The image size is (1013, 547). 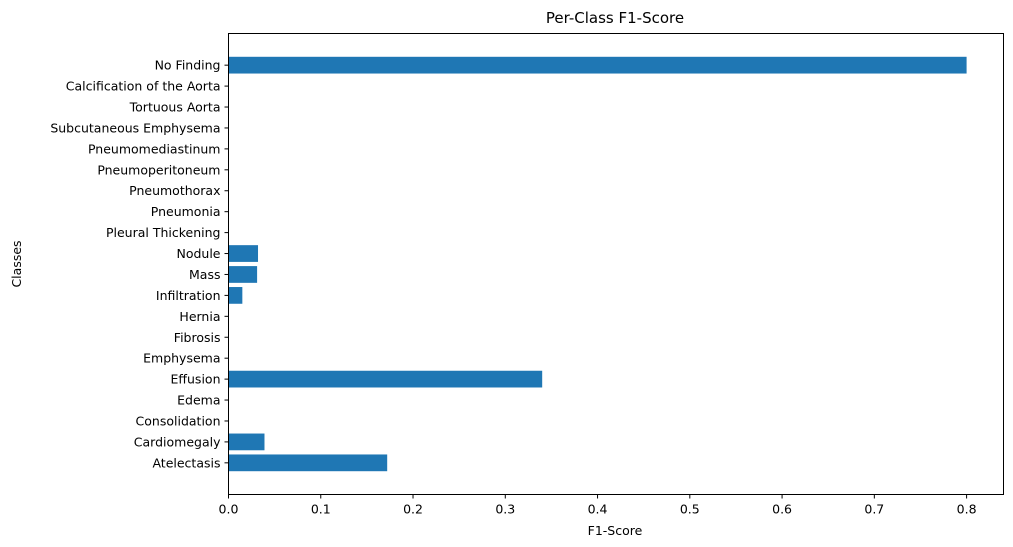 I want to click on y-tick-label: Fibrosis, so click(x=197, y=337).